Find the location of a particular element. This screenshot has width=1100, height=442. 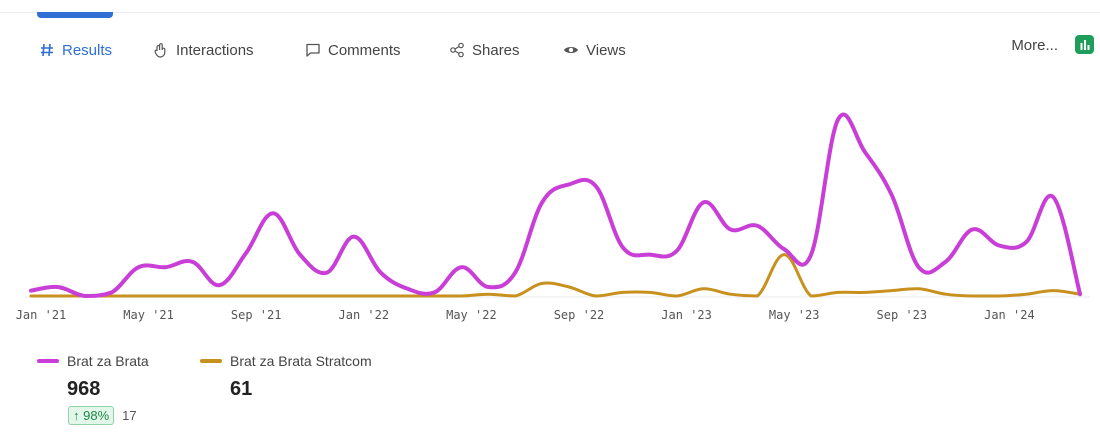

eye-icon is located at coordinates (571, 50).